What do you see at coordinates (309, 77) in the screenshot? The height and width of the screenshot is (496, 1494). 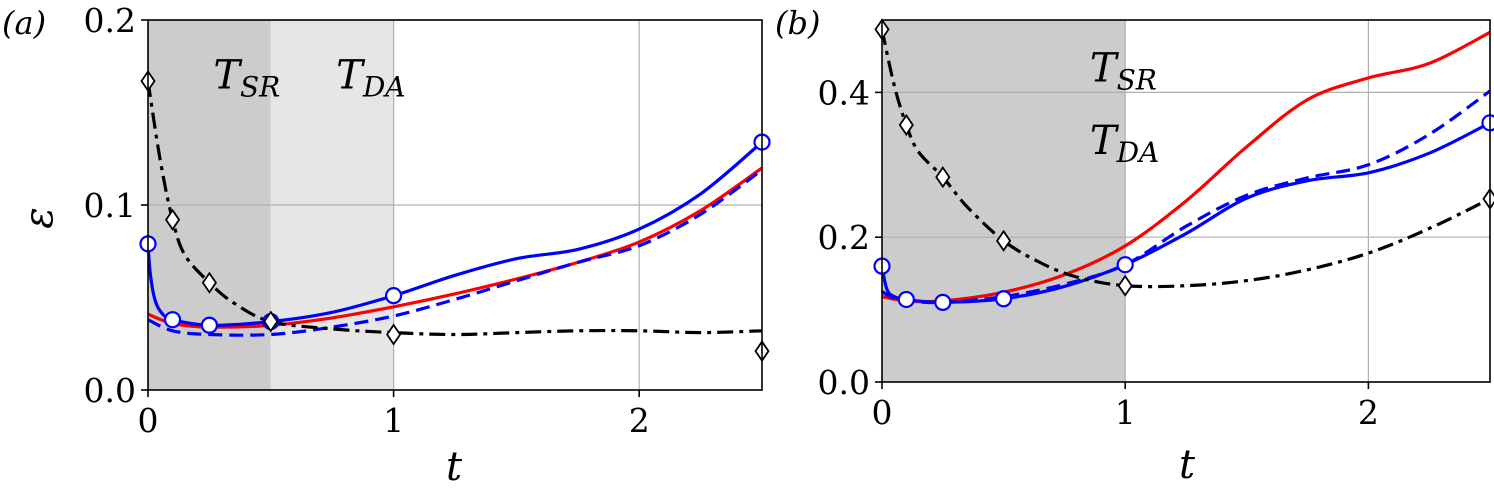 I see `panel-a-annotations: TSR TDA` at bounding box center [309, 77].